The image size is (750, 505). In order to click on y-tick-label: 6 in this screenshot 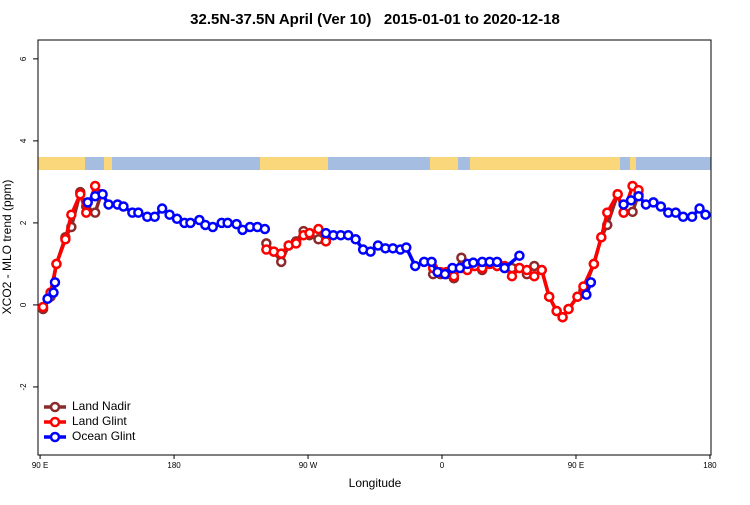, I will do `click(23, 58)`.